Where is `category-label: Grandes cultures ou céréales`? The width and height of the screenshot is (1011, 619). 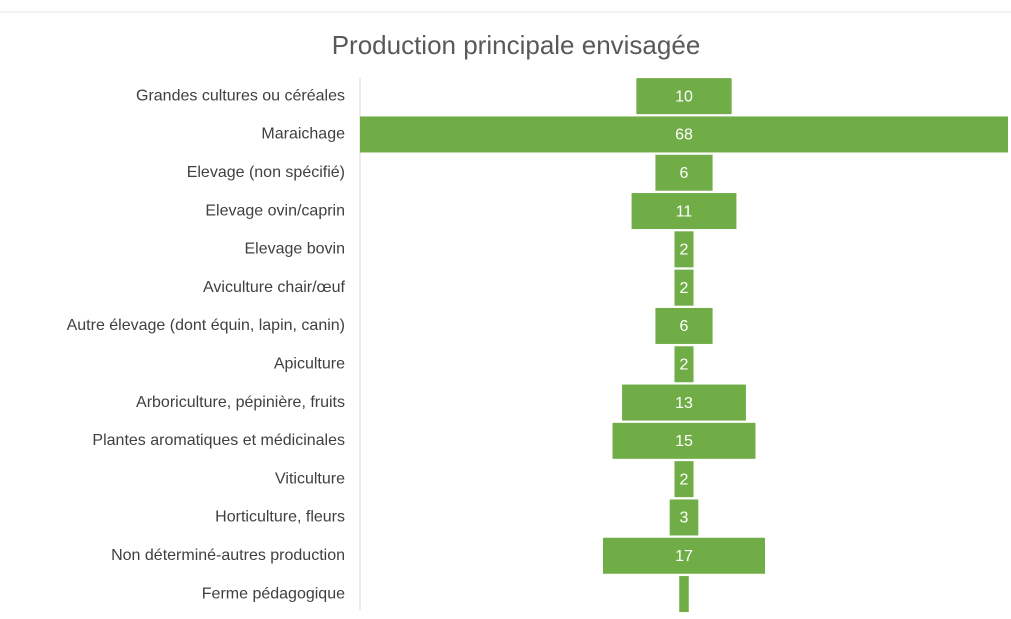 category-label: Grandes cultures ou céréales is located at coordinates (240, 95).